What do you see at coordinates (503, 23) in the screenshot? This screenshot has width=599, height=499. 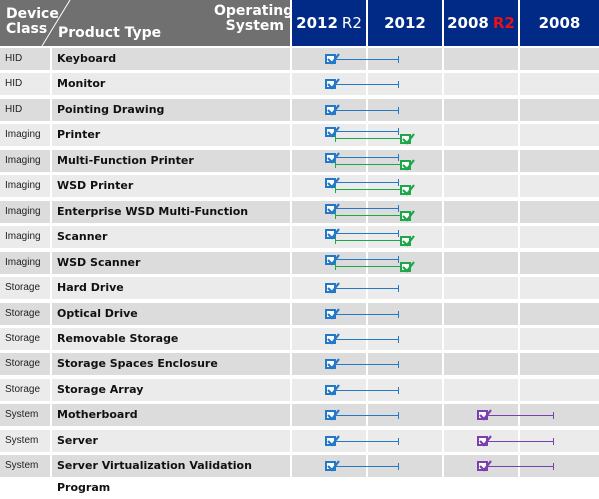 I see `os-column-suffix: R2` at bounding box center [503, 23].